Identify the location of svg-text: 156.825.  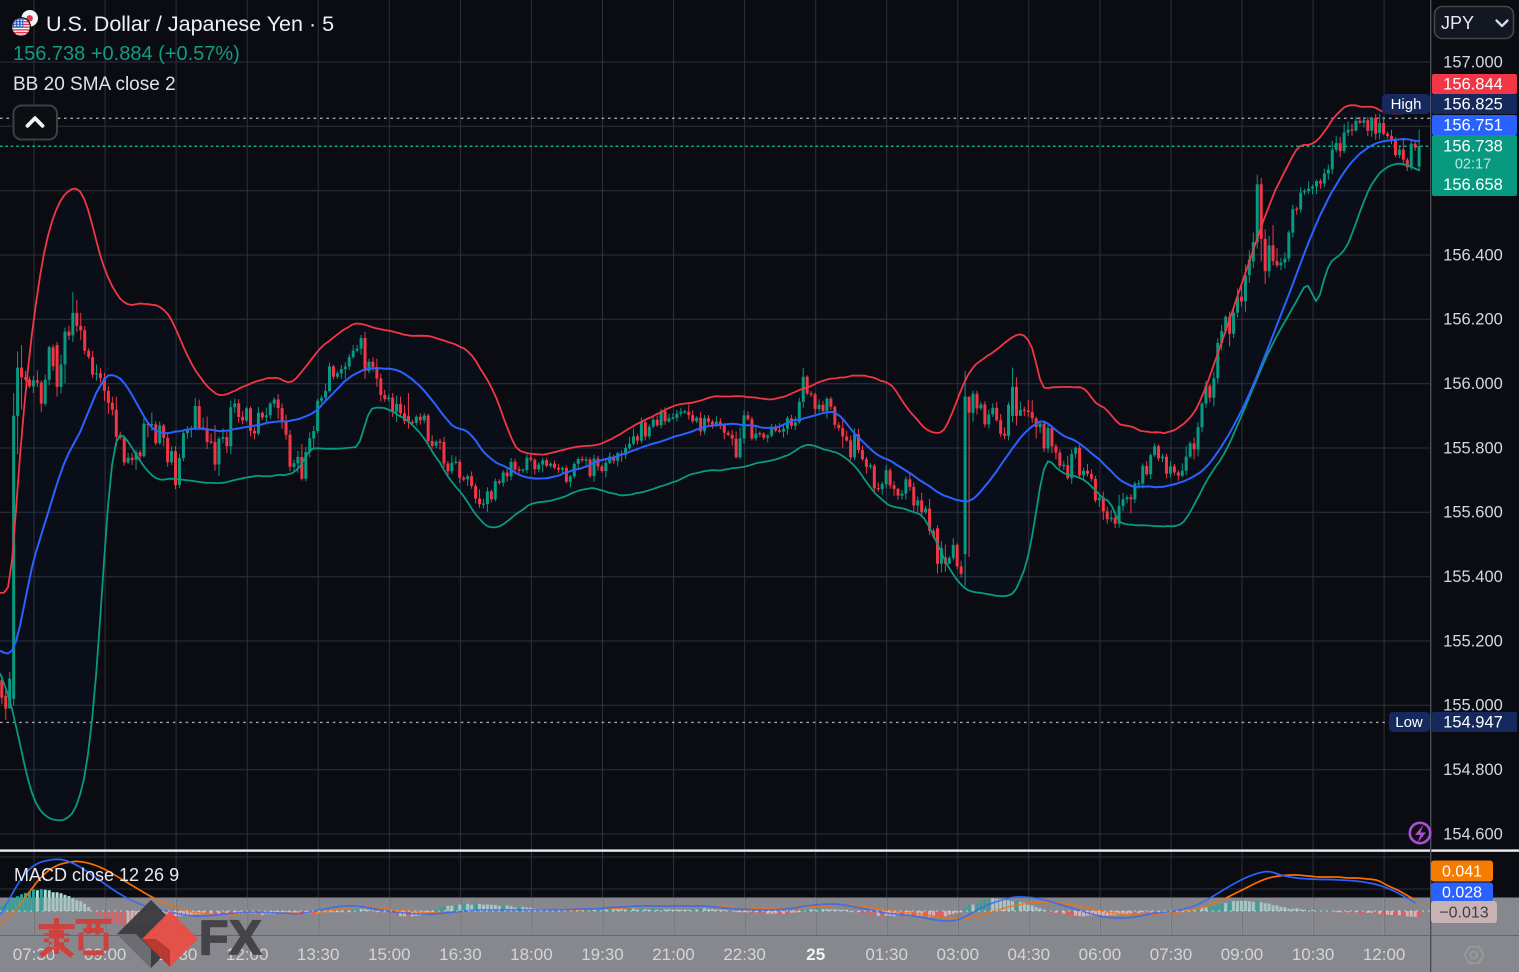
(1473, 104).